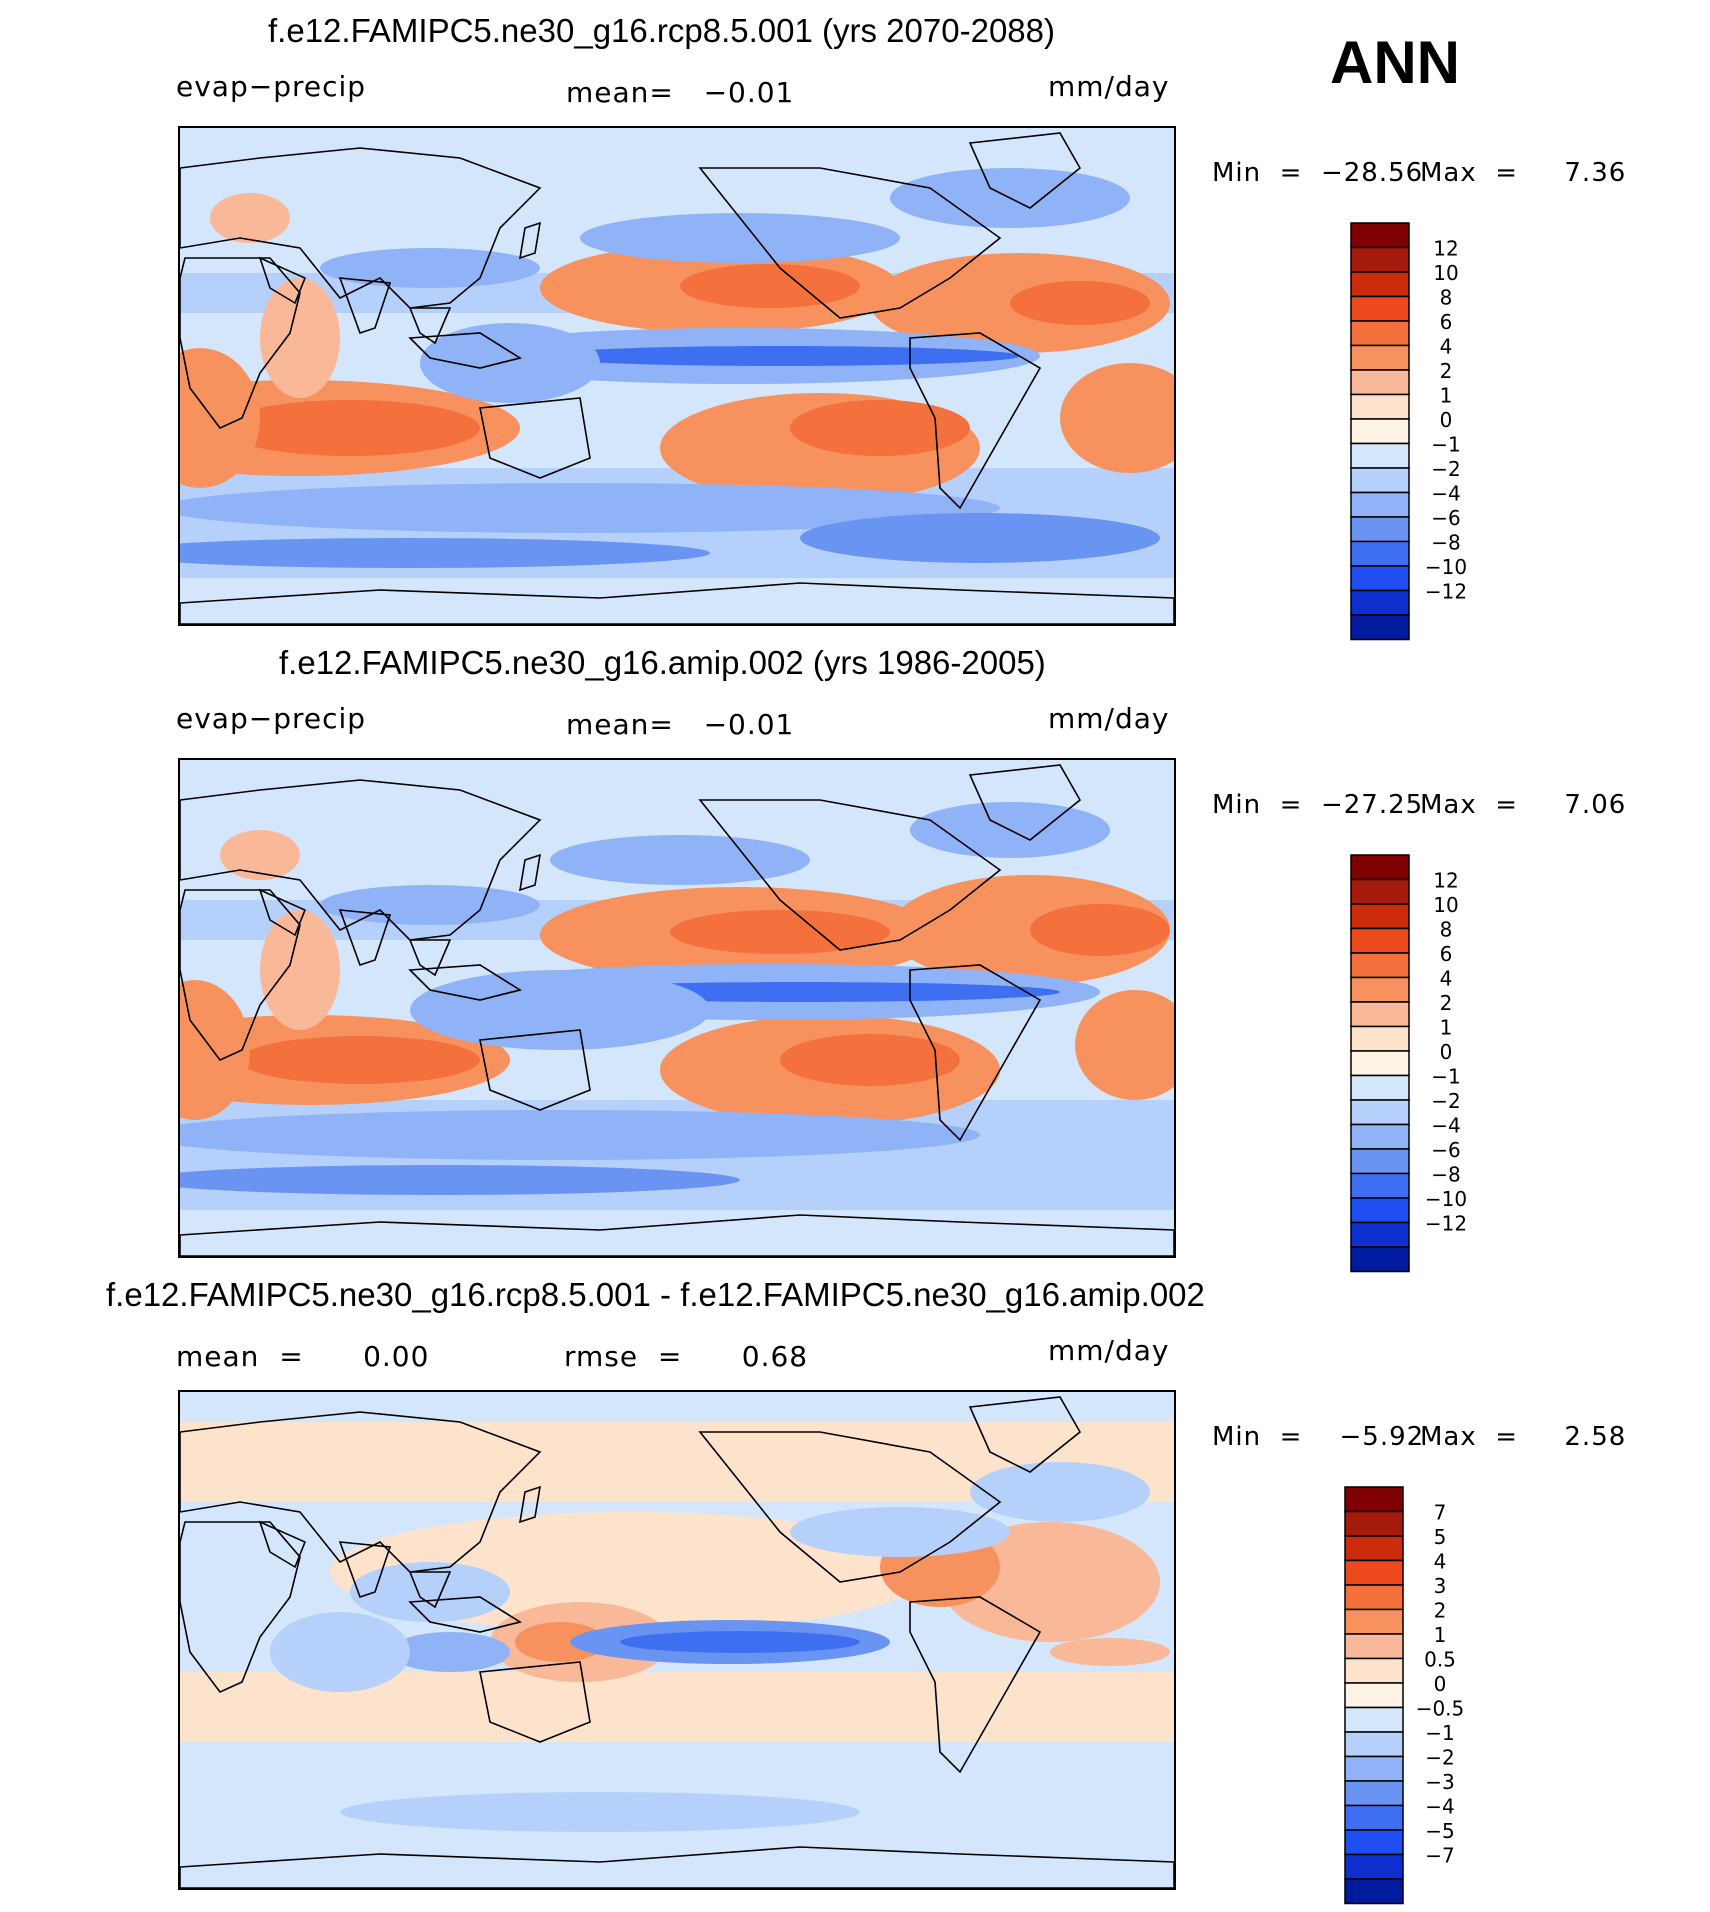 Image resolution: width=1710 pixels, height=1912 pixels. What do you see at coordinates (1109, 86) in the screenshot?
I see `panel-1-right-label: mm/day` at bounding box center [1109, 86].